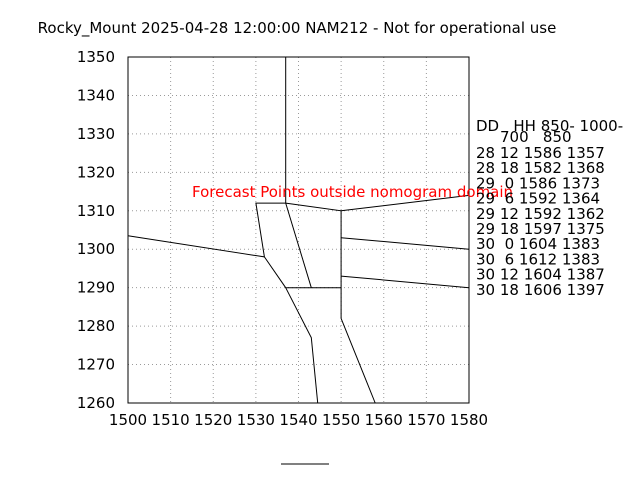 This screenshot has width=640, height=480. What do you see at coordinates (540, 168) in the screenshot?
I see `table-row: 28 18 1582 1368` at bounding box center [540, 168].